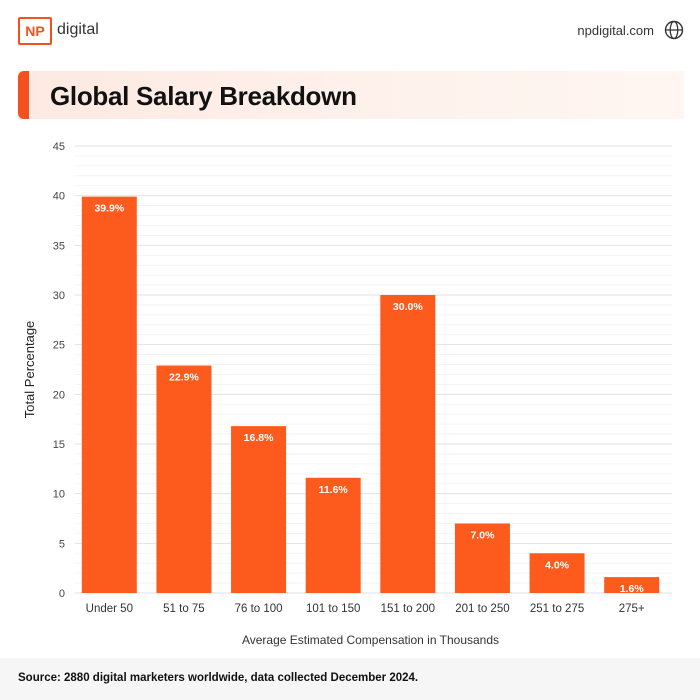 The image size is (700, 700). I want to click on logo-word: digital, so click(78, 29).